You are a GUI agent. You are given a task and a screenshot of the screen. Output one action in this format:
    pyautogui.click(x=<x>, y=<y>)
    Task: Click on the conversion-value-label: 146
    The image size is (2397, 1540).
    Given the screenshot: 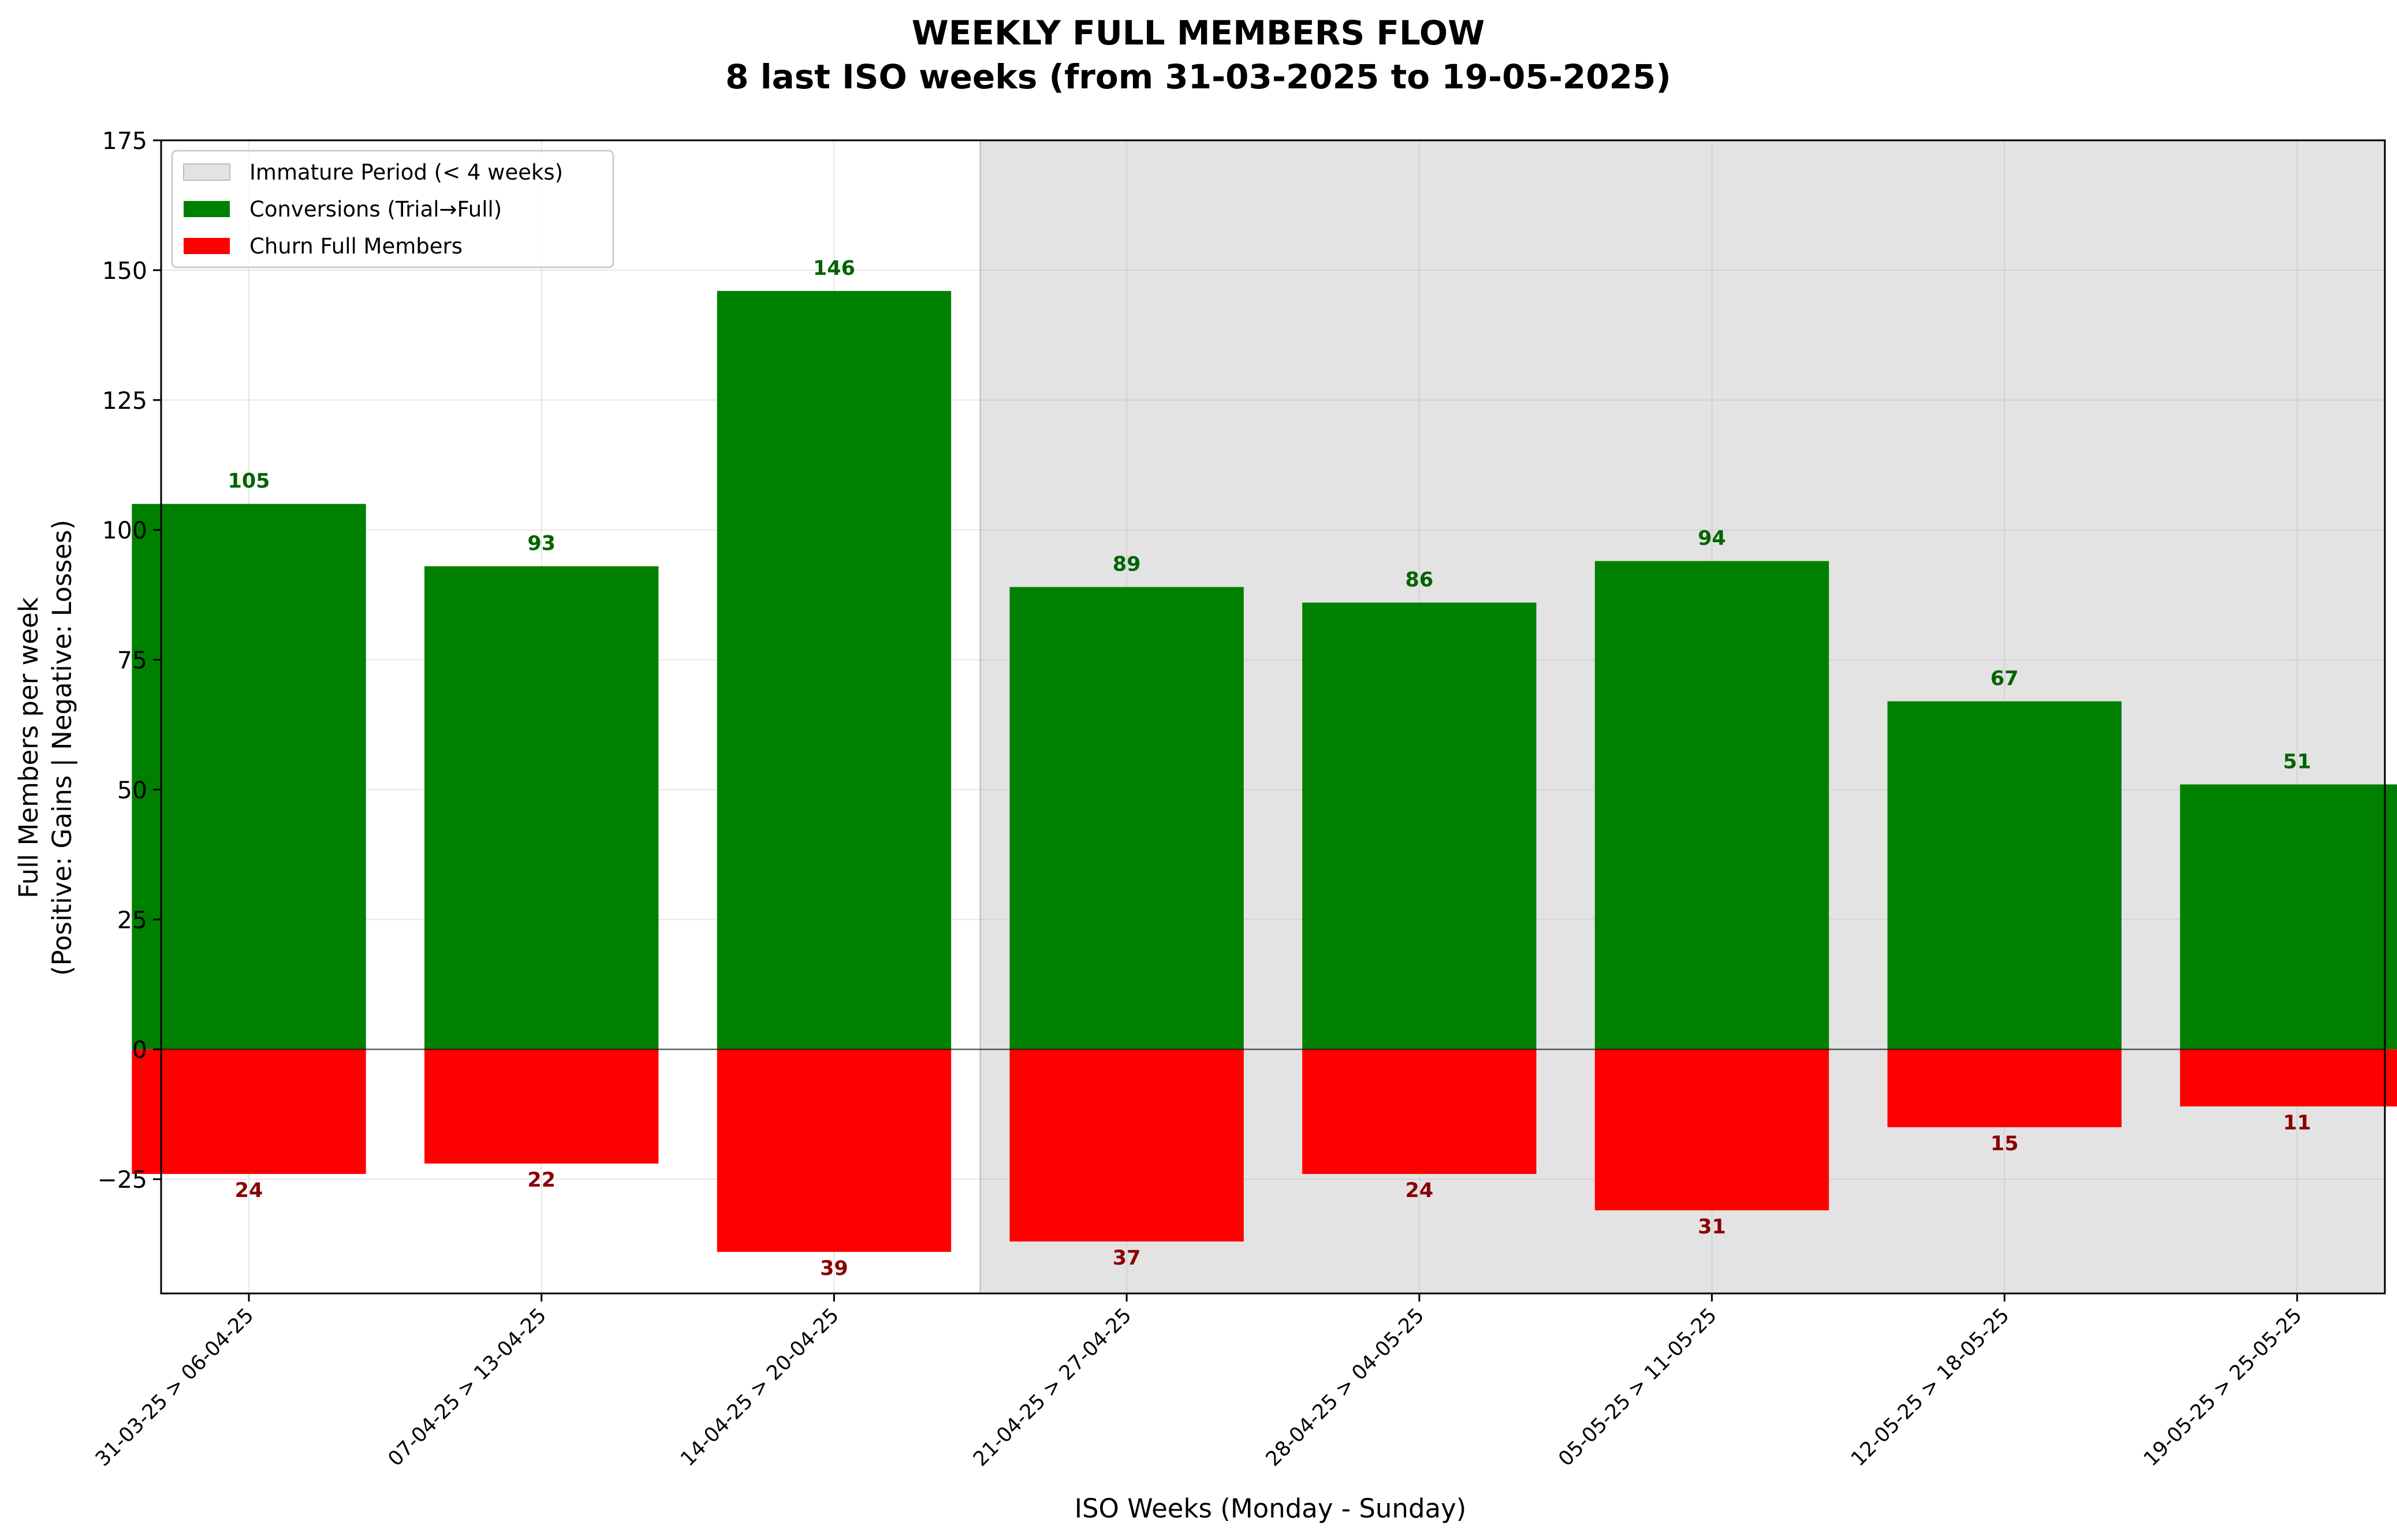 What is the action you would take?
    pyautogui.click(x=834, y=268)
    